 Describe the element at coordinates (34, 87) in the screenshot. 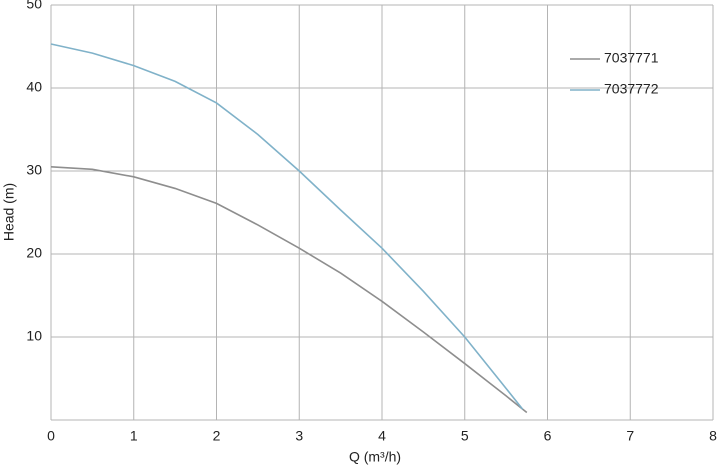

I see `y-tick-label: 40` at that location.